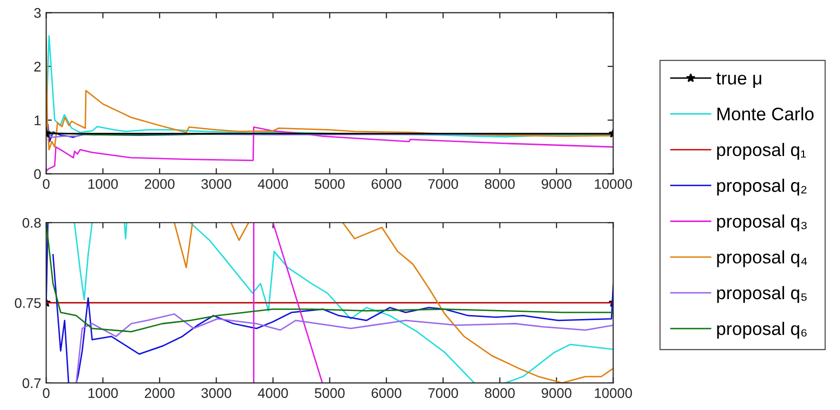  What do you see at coordinates (762, 223) in the screenshot?
I see `legend-label: proposal q₃` at bounding box center [762, 223].